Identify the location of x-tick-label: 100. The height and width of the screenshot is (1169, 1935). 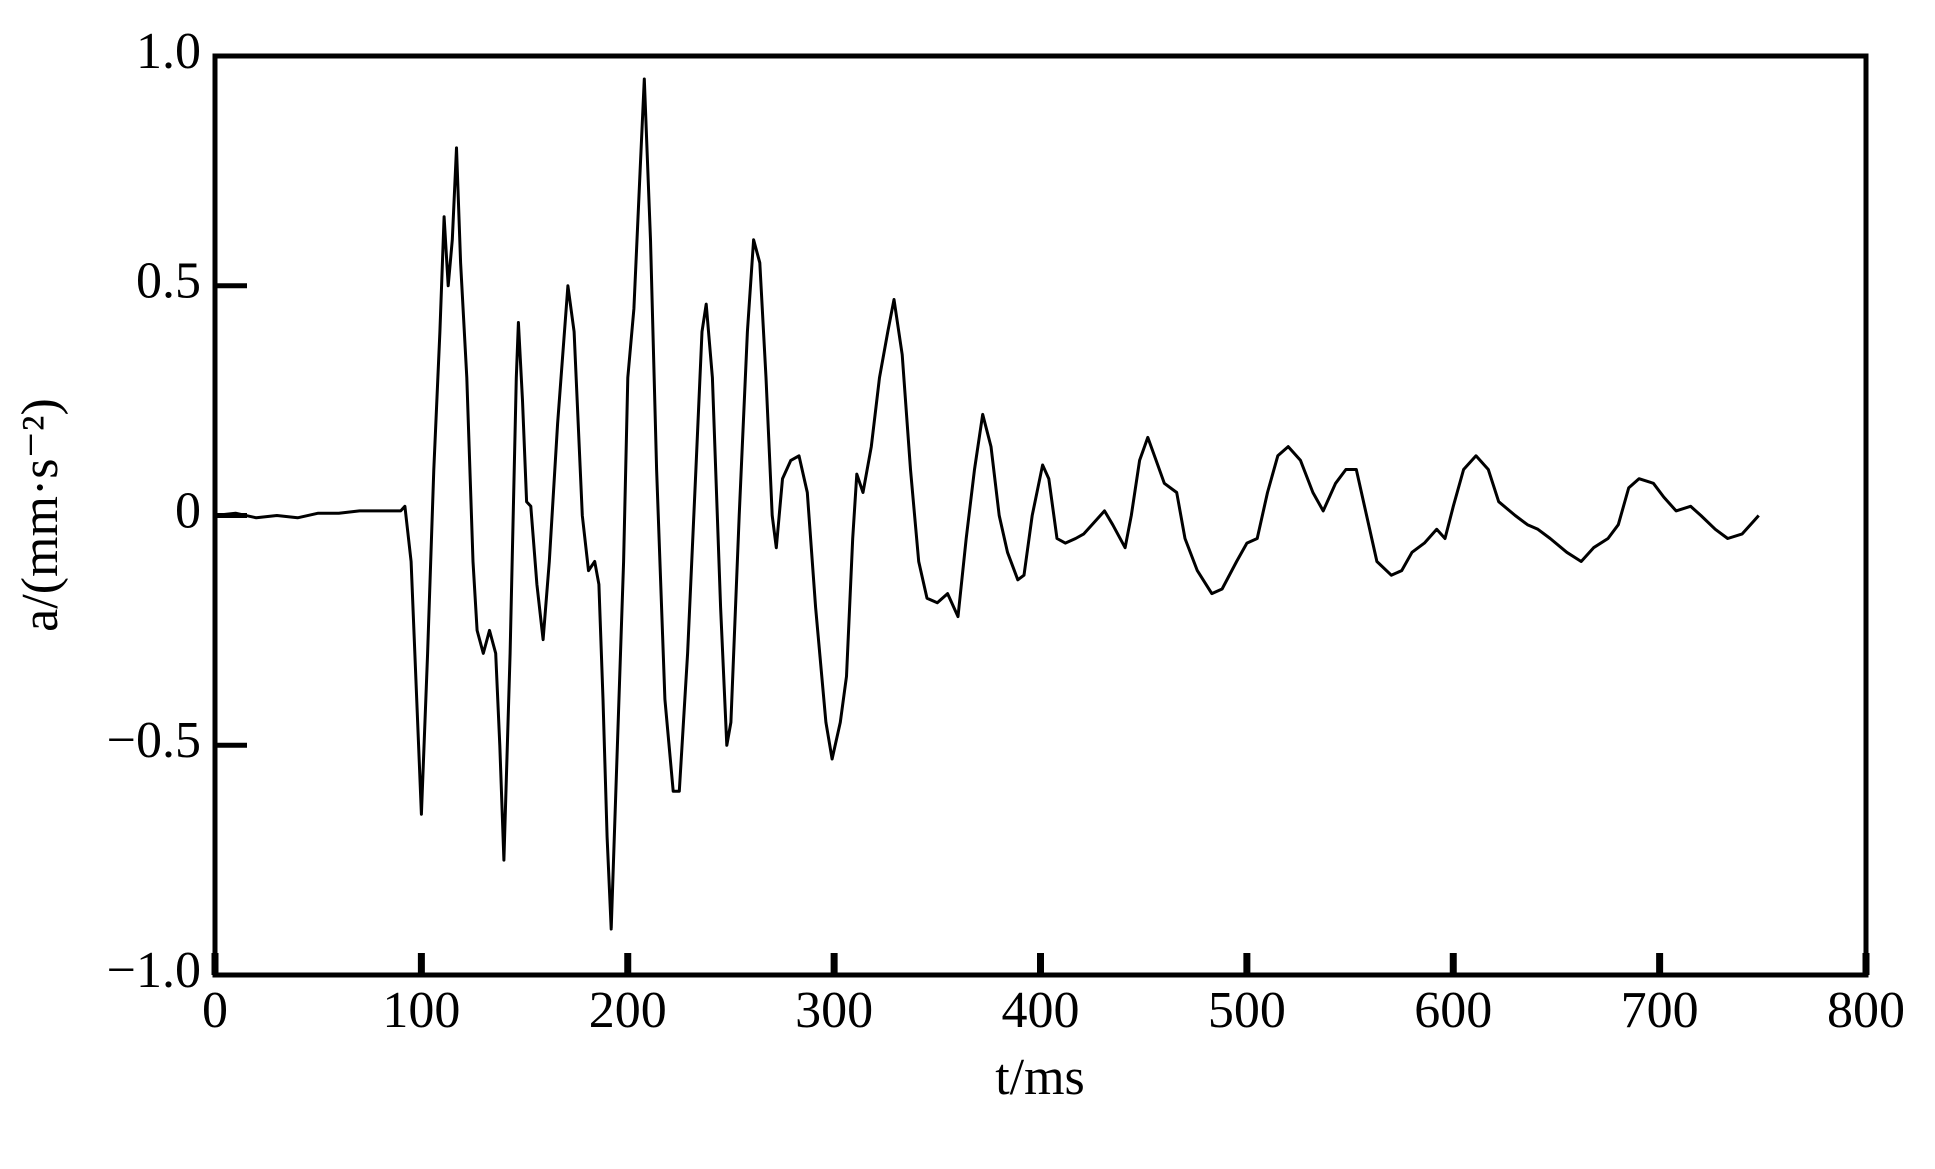
(421, 1010).